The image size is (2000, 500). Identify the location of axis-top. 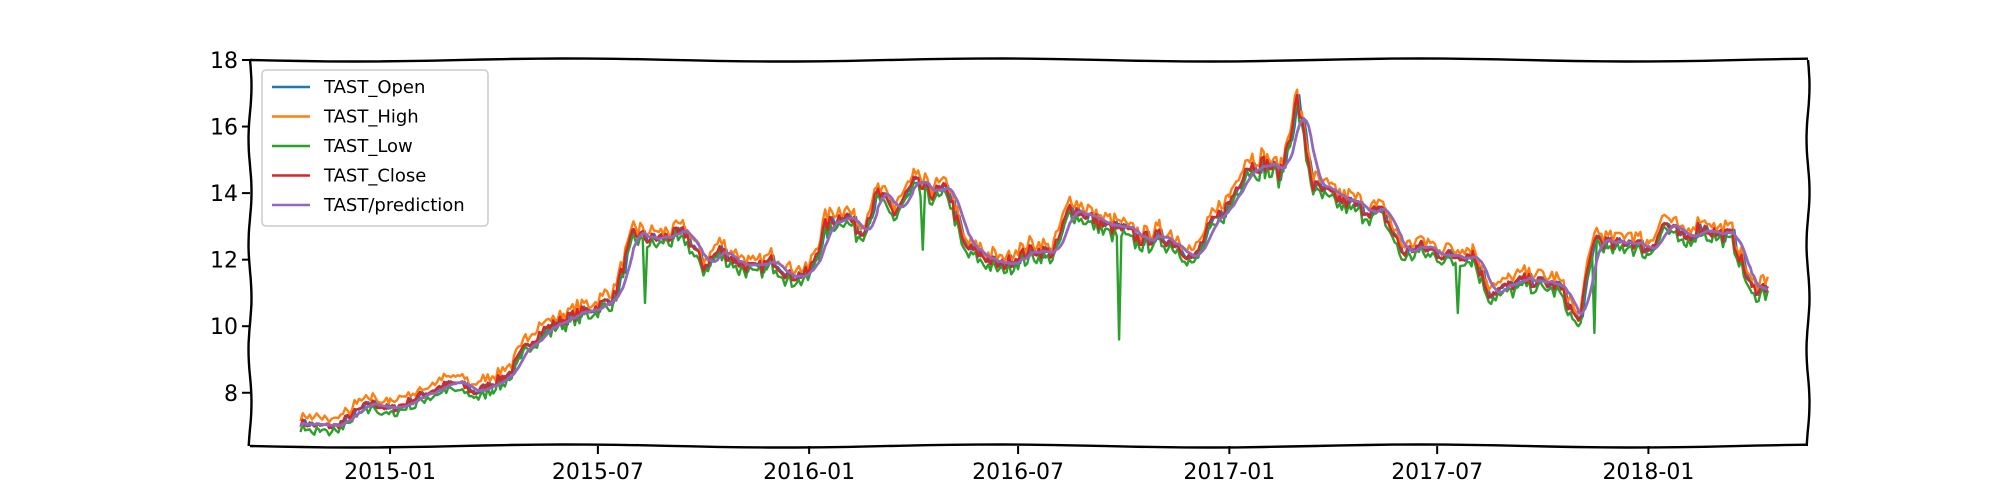
(1029, 60).